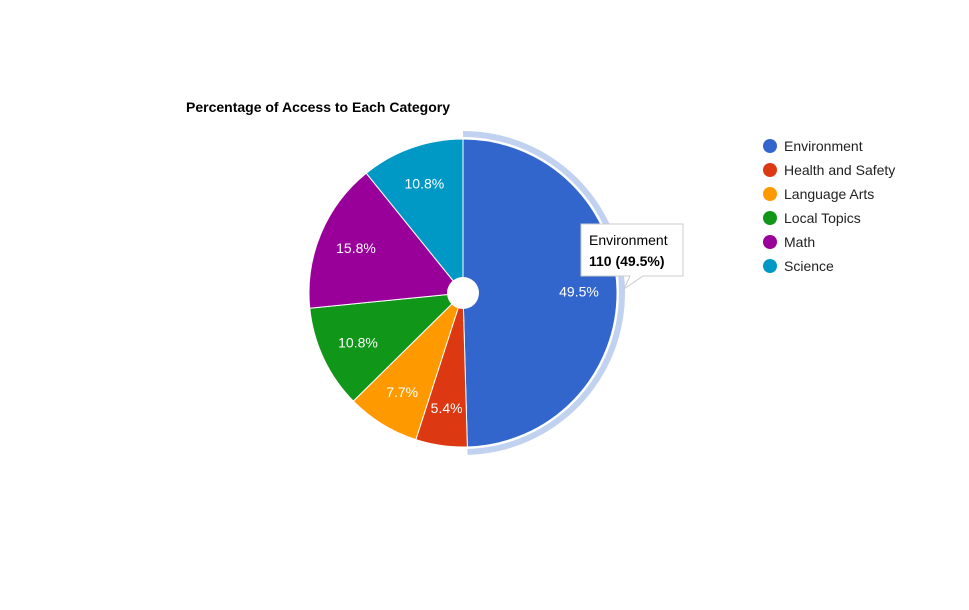 The image size is (969, 610). I want to click on legend-item-environment: Environment, so click(813, 146).